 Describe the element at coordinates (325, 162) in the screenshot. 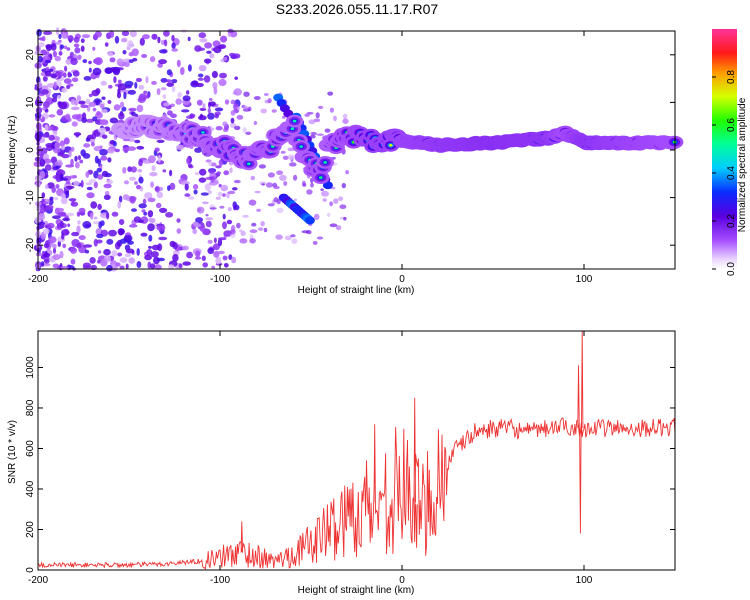

I see `spectrogram-cell` at that location.